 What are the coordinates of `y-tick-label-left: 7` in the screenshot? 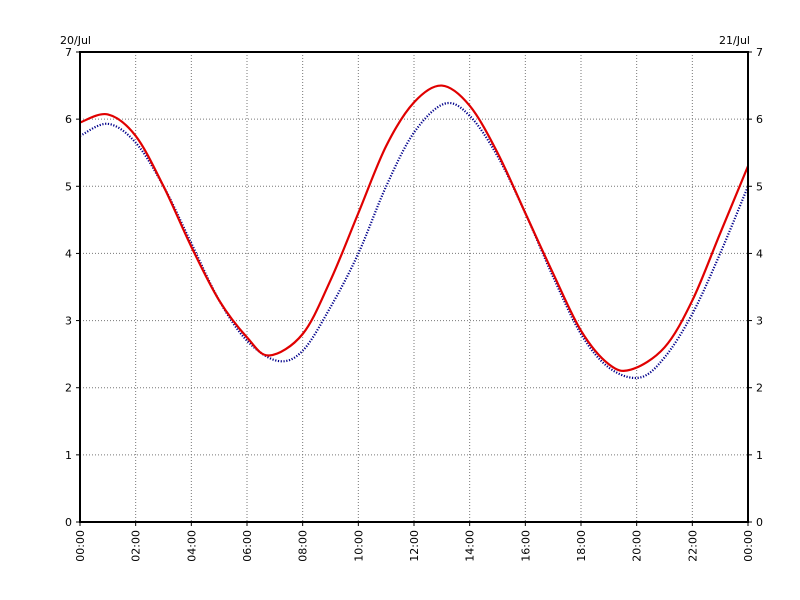 It's located at (68, 52).